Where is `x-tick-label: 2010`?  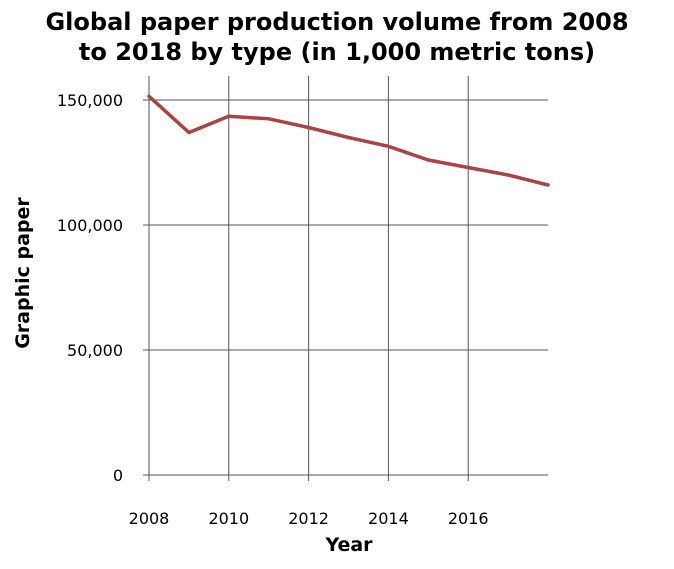 x-tick-label: 2010 is located at coordinates (228, 518).